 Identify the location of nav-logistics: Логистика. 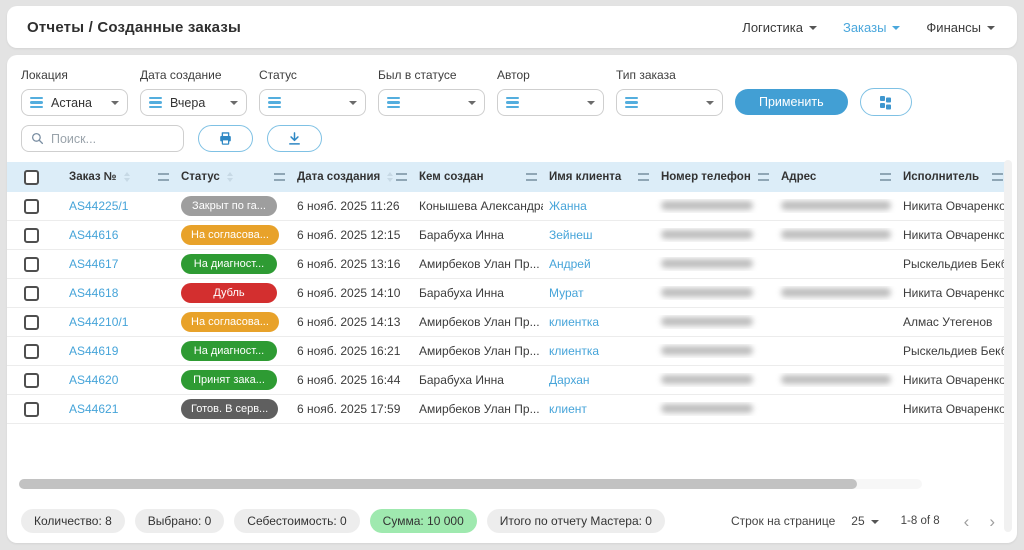
(779, 27).